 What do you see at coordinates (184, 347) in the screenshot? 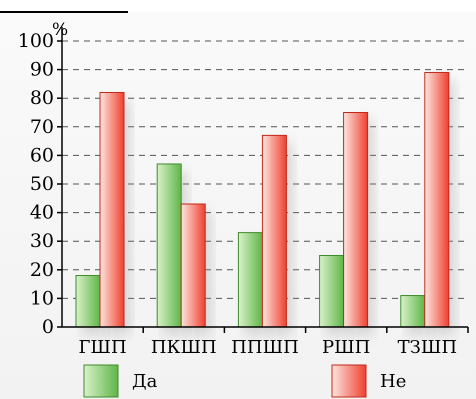
I see `x-tick-label: ПКШП` at bounding box center [184, 347].